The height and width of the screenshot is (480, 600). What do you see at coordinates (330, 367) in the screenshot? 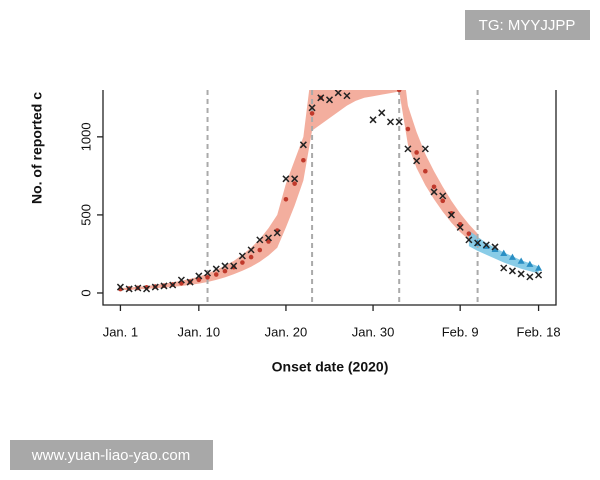
I see `x-axis-label: Onset date (2020)` at bounding box center [330, 367].